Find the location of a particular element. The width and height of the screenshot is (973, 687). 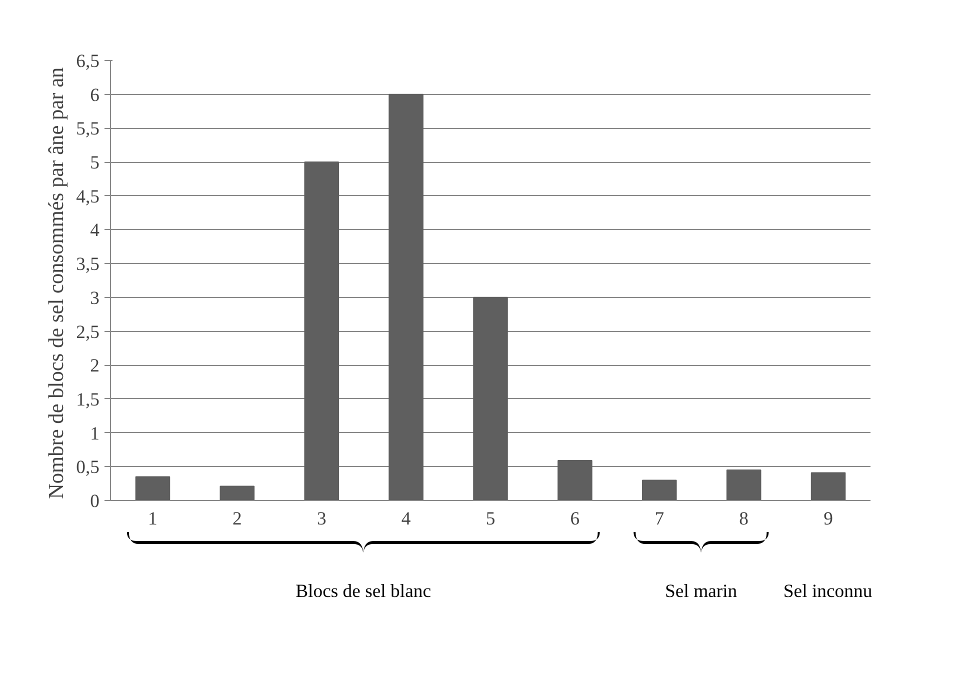

y-tick-label: 6,5 is located at coordinates (88, 61).